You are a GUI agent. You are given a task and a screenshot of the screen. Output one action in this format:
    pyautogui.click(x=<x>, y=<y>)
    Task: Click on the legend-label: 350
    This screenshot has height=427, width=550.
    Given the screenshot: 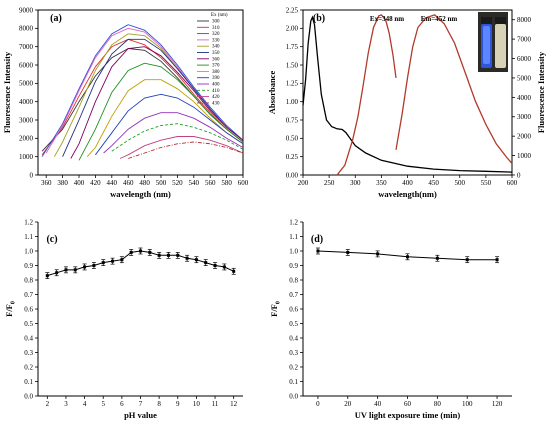 What is the action you would take?
    pyautogui.click(x=216, y=53)
    